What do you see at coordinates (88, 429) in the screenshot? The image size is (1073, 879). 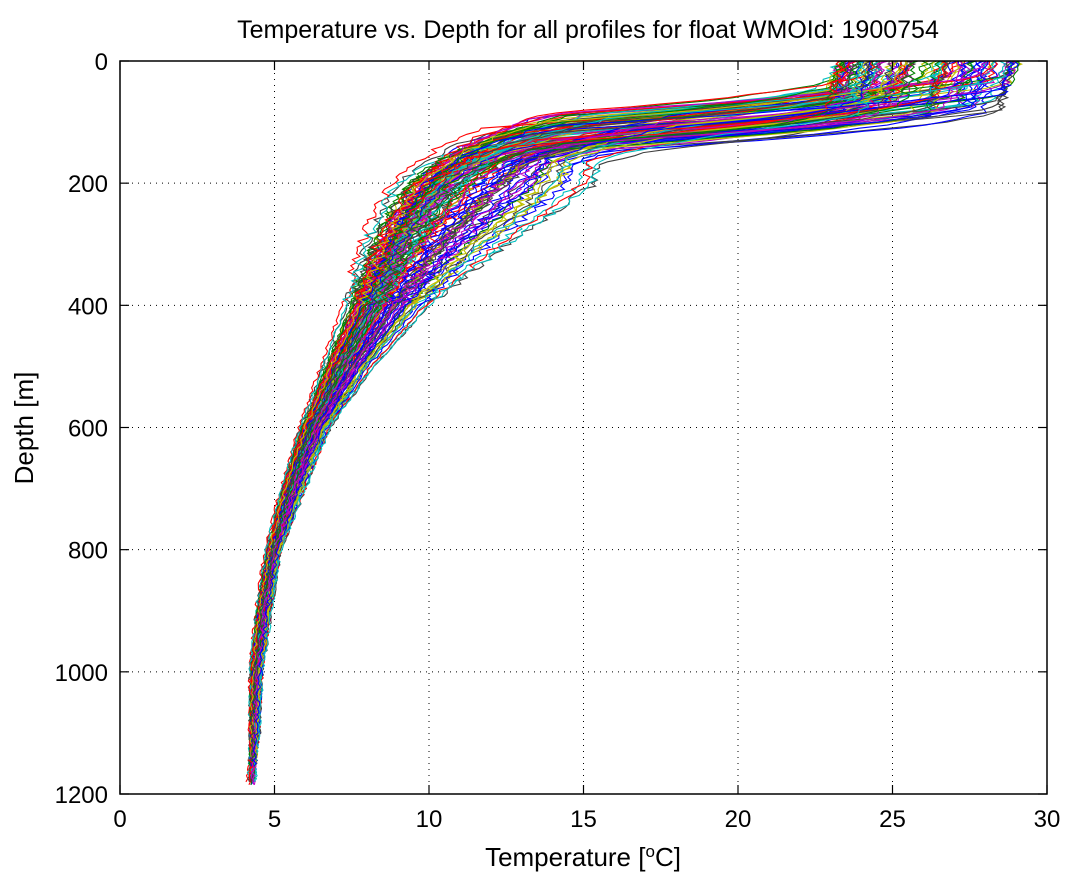 I see `y-tick-label: 600` at bounding box center [88, 429].